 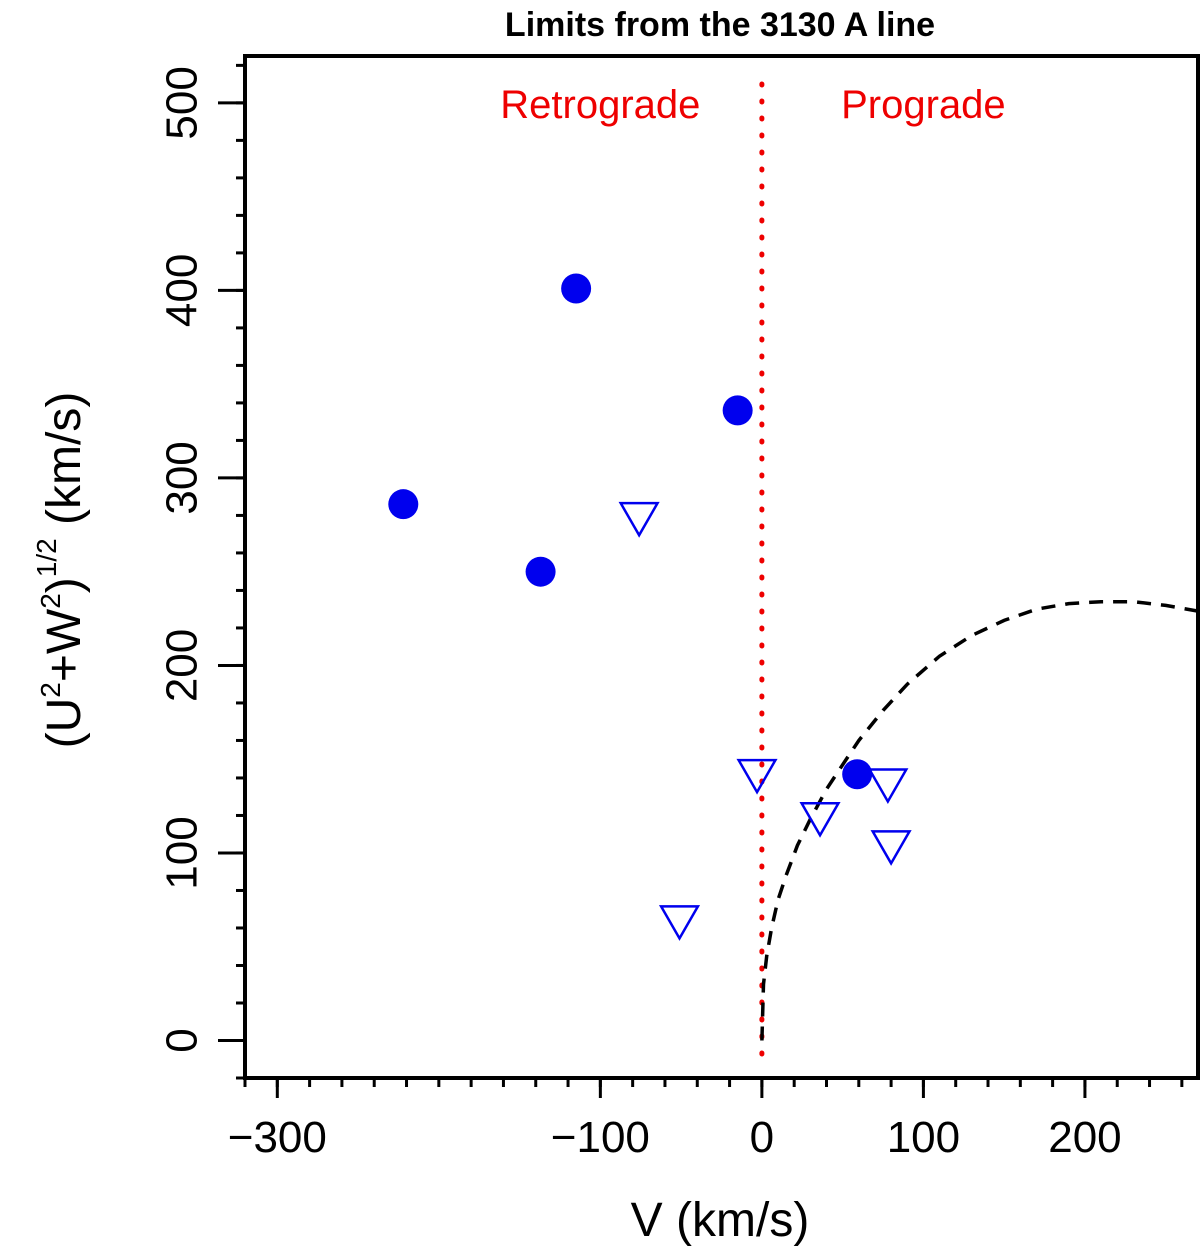 What do you see at coordinates (182, 665) in the screenshot?
I see `y-tick-label: 200` at bounding box center [182, 665].